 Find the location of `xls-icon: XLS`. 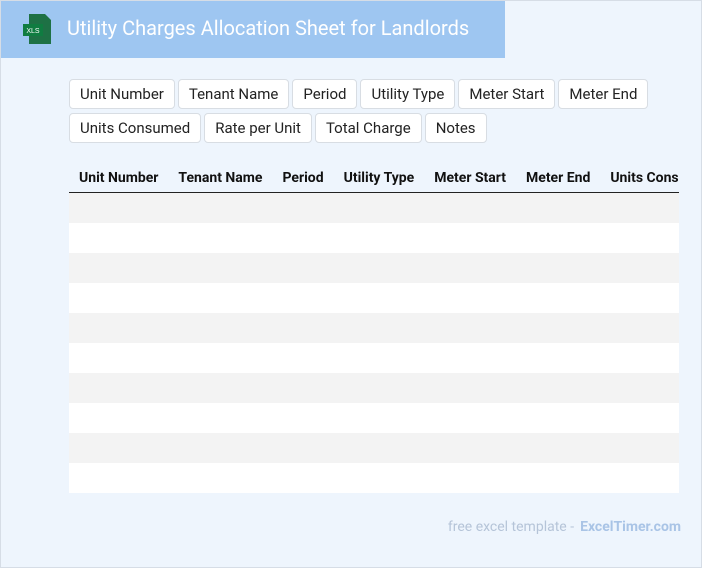

xls-icon: XLS is located at coordinates (37, 29).